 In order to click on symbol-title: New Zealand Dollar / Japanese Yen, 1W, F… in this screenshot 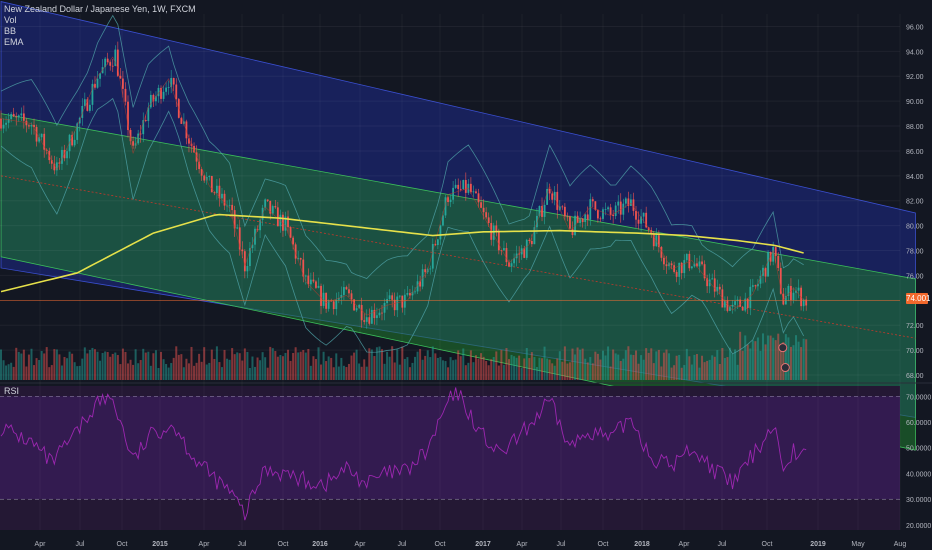, I will do `click(100, 9)`.